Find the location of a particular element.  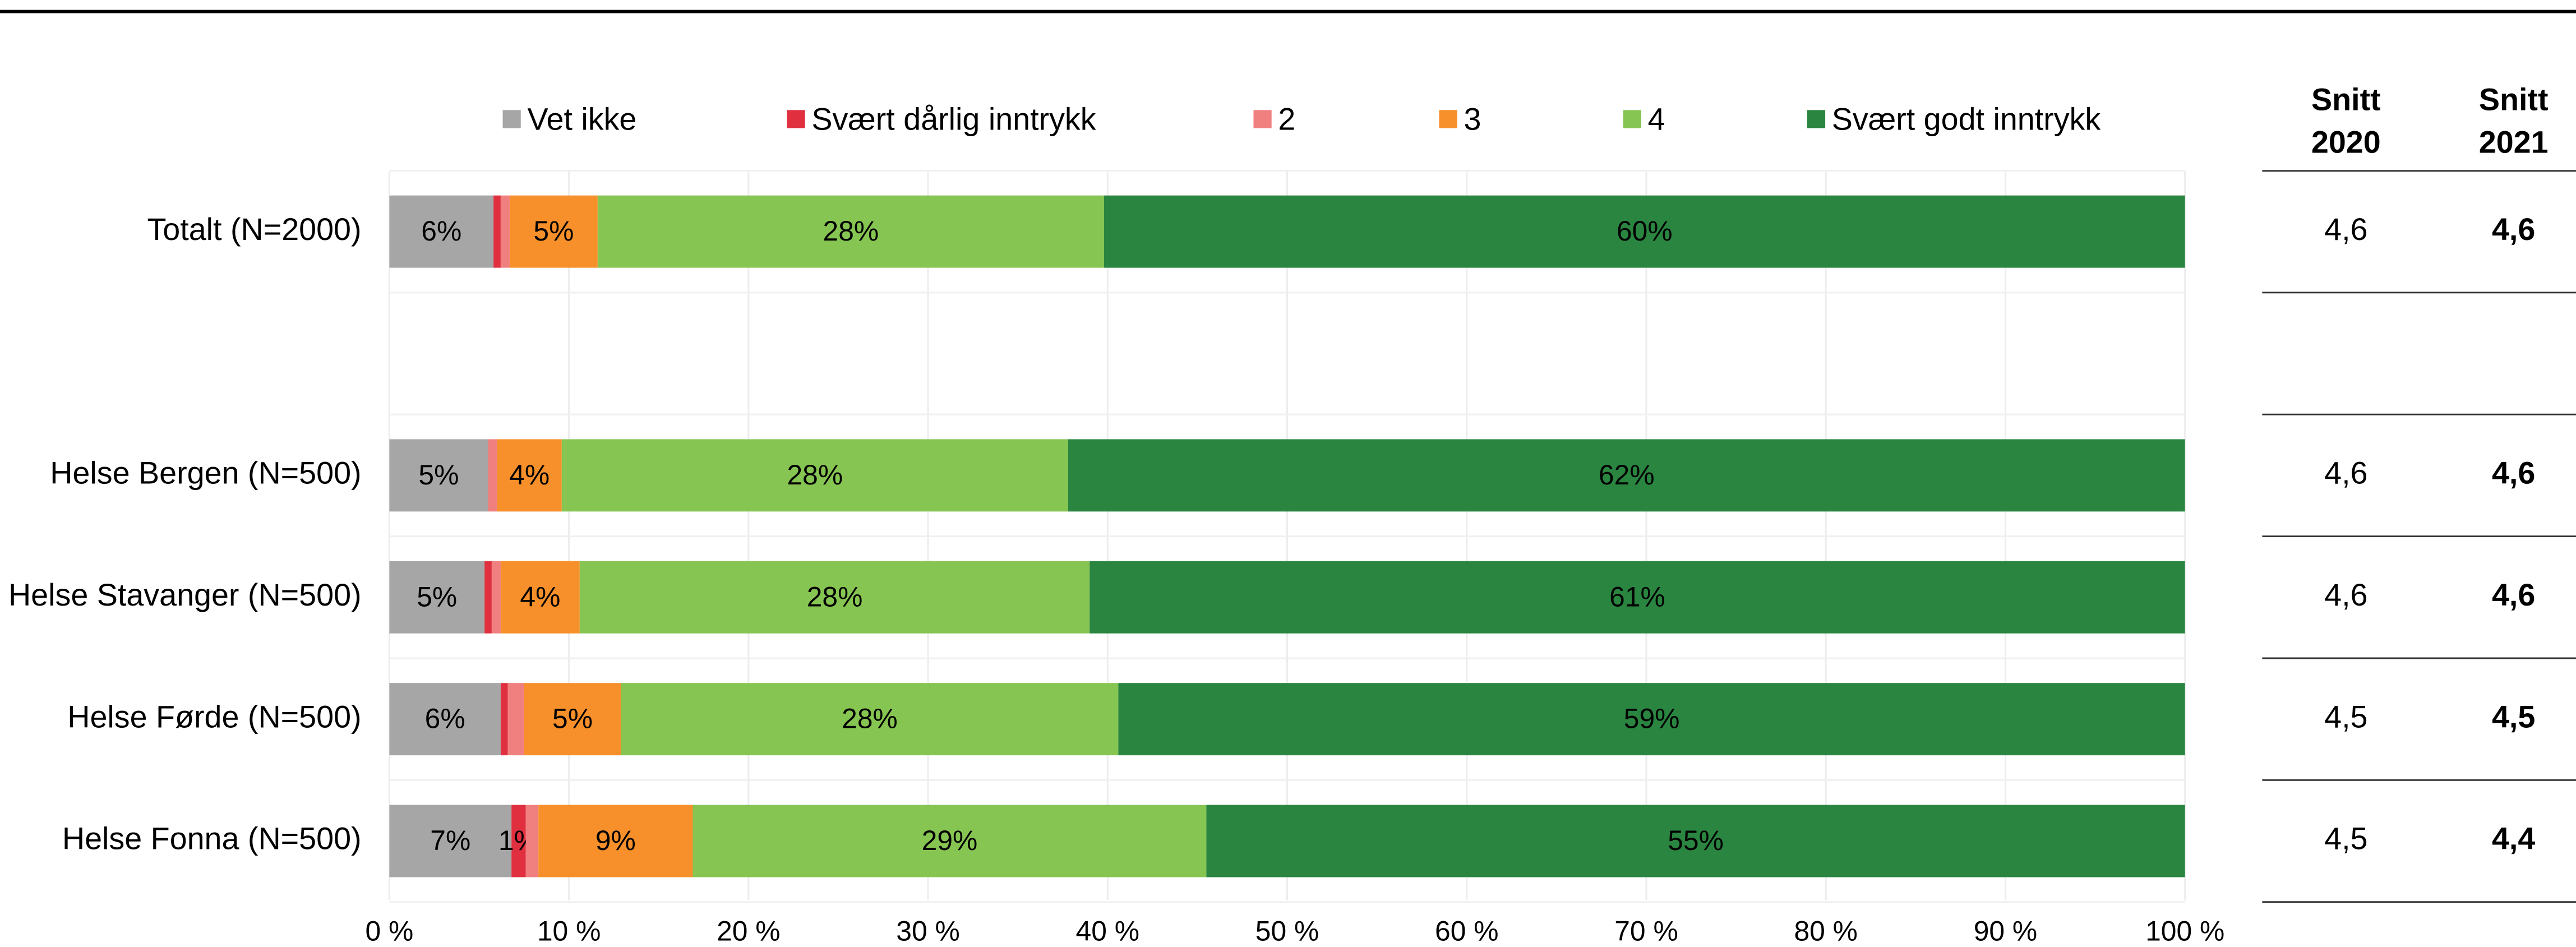

table-cell: 4,4 is located at coordinates (2514, 839).